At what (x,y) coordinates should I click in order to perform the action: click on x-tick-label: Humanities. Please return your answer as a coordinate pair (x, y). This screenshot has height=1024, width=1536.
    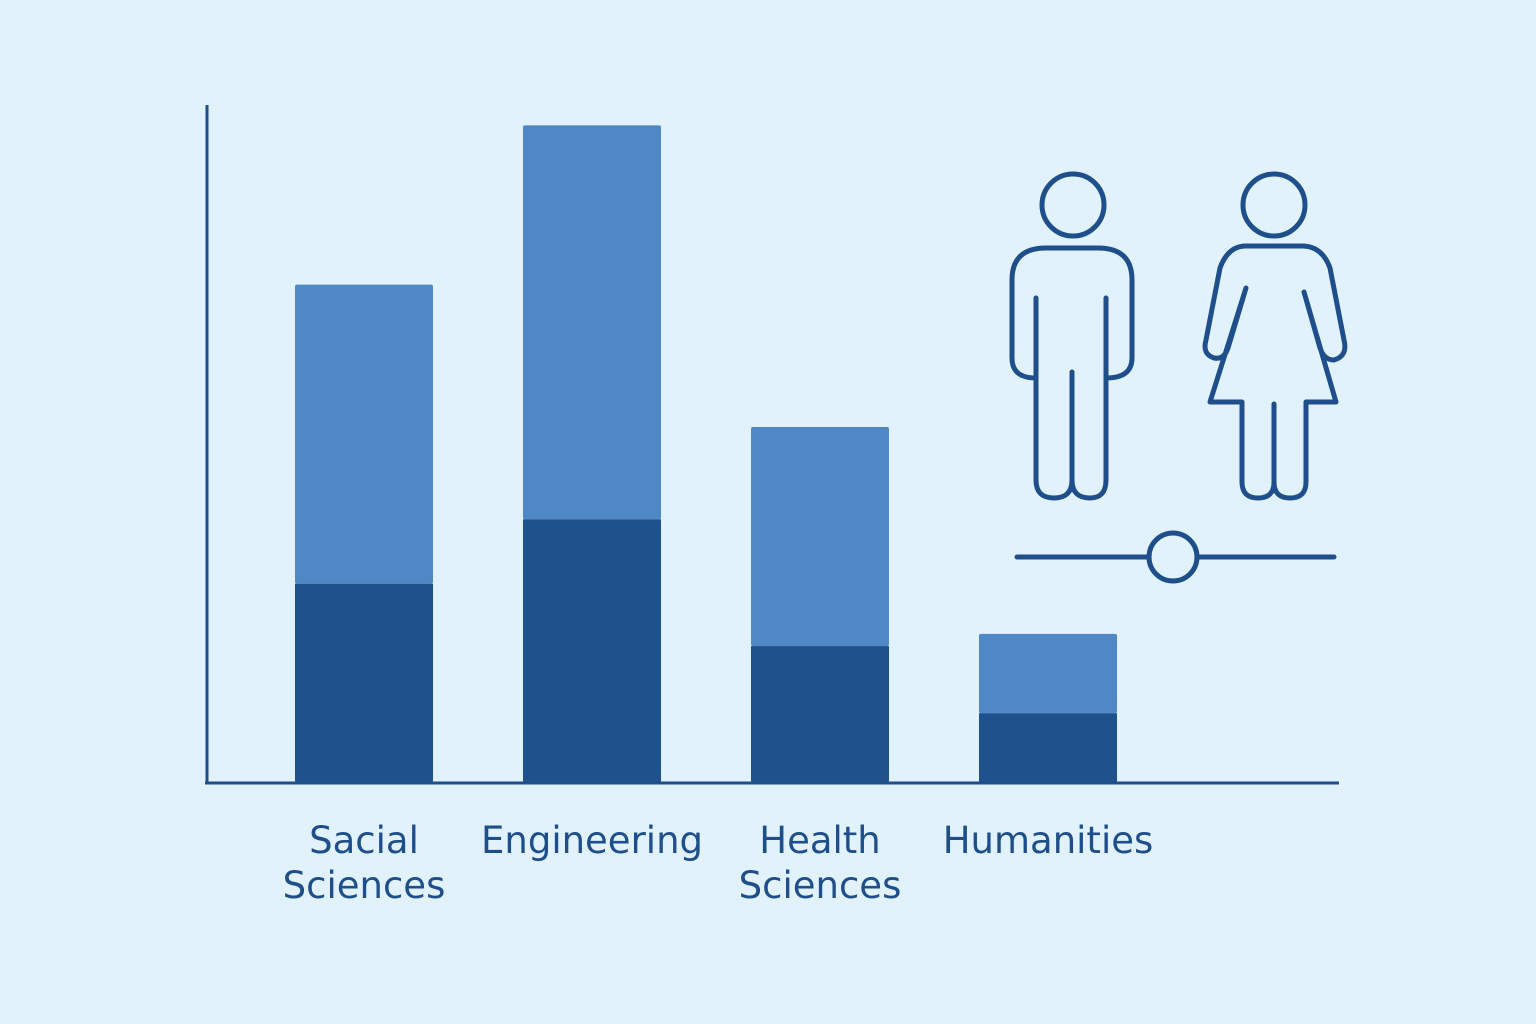
    Looking at the image, I should click on (1048, 840).